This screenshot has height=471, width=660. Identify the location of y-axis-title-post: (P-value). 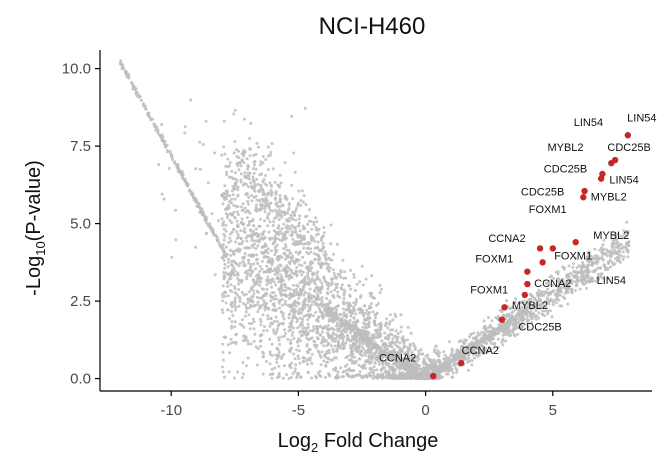
(34, 200).